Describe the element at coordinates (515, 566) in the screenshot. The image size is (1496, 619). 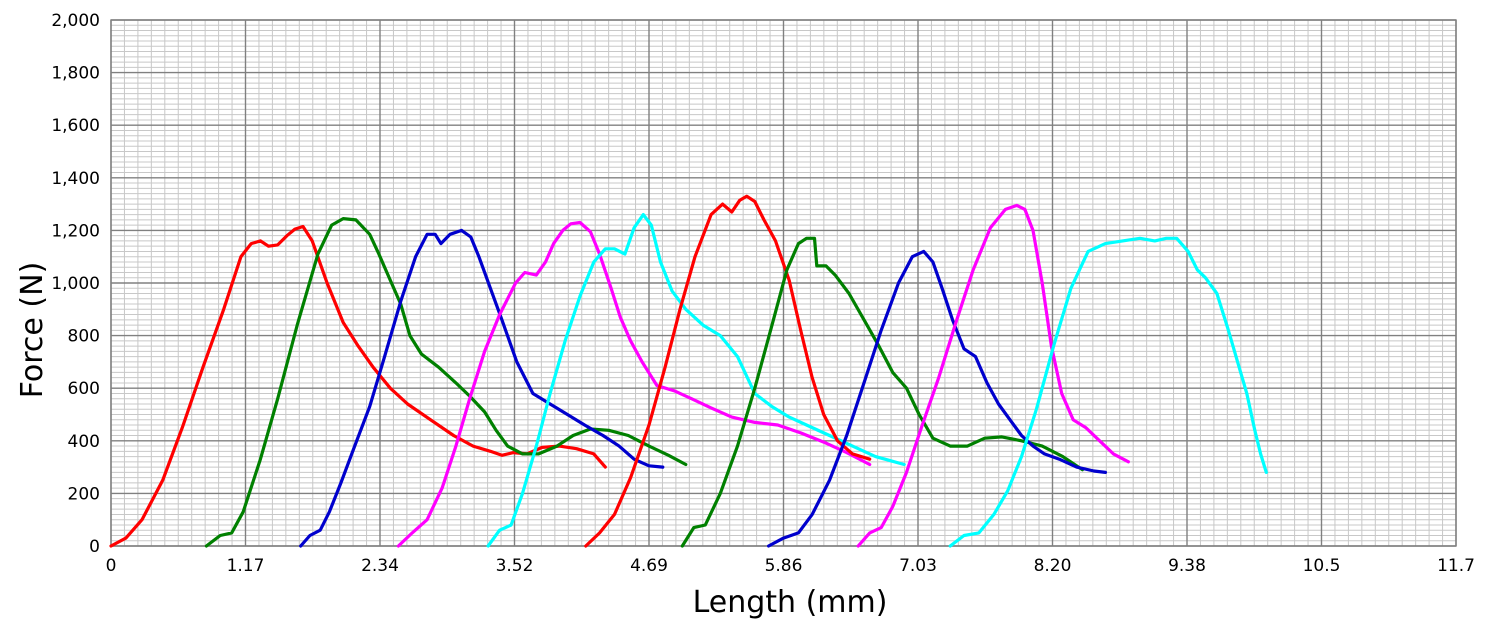
I see `x-tick-label: 3.52` at that location.